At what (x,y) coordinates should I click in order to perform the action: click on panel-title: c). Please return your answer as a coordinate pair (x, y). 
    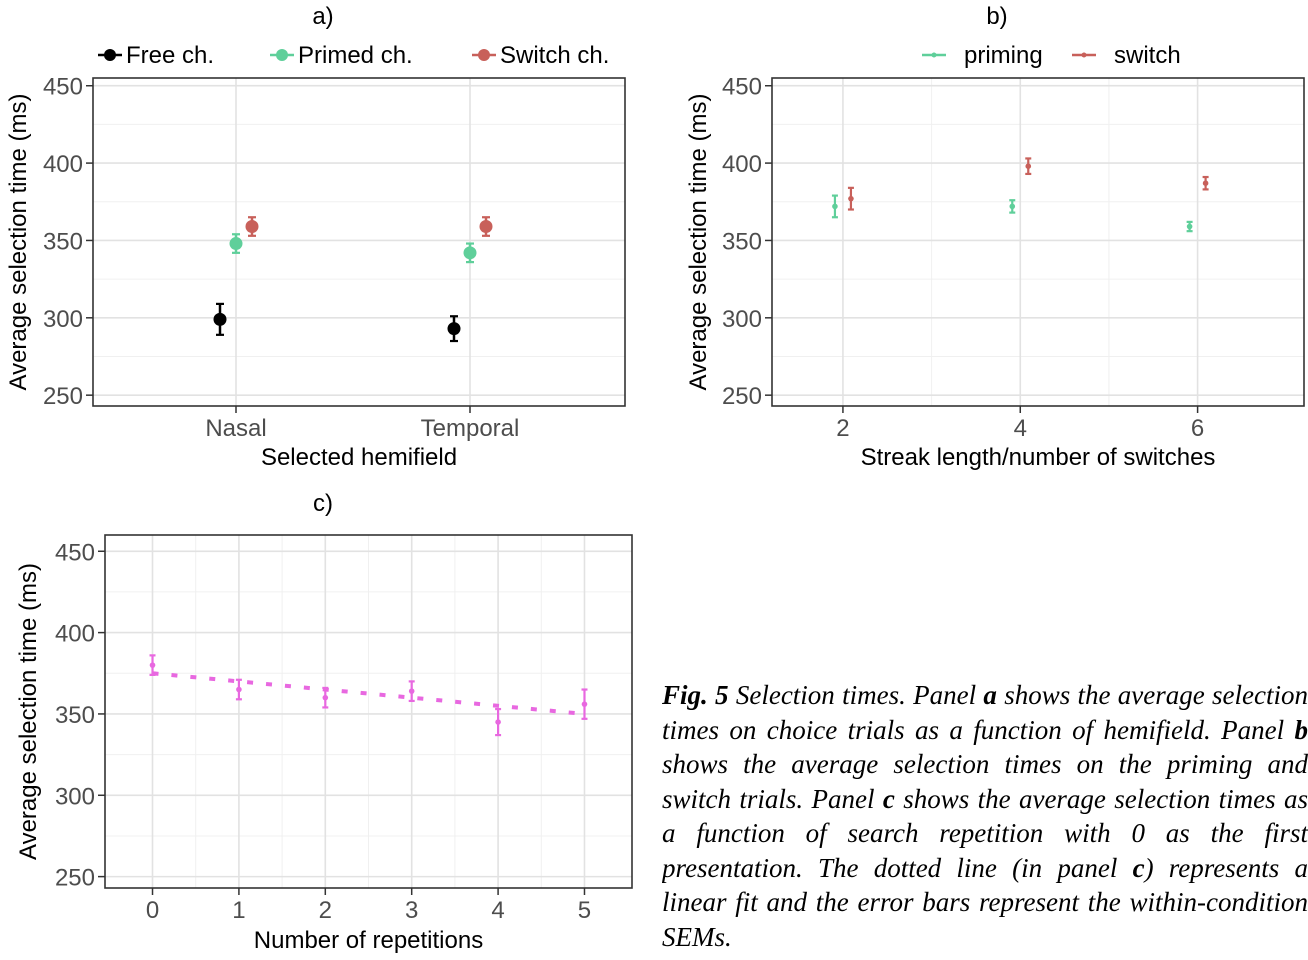
    Looking at the image, I should click on (323, 503).